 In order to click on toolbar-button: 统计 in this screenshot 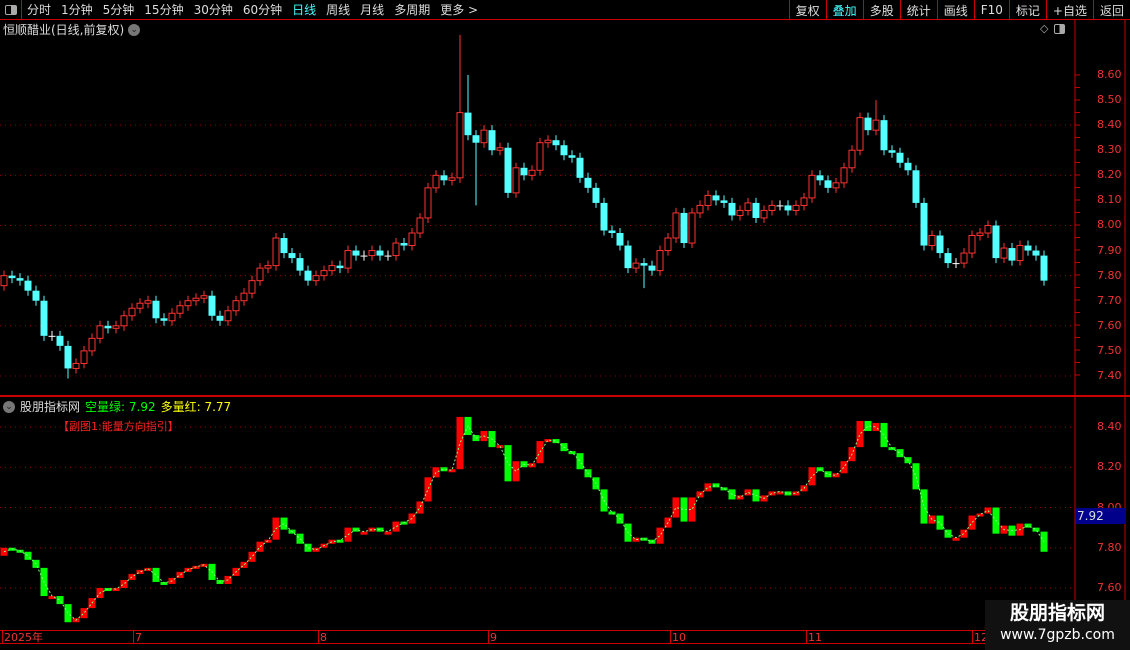, I will do `click(918, 10)`.